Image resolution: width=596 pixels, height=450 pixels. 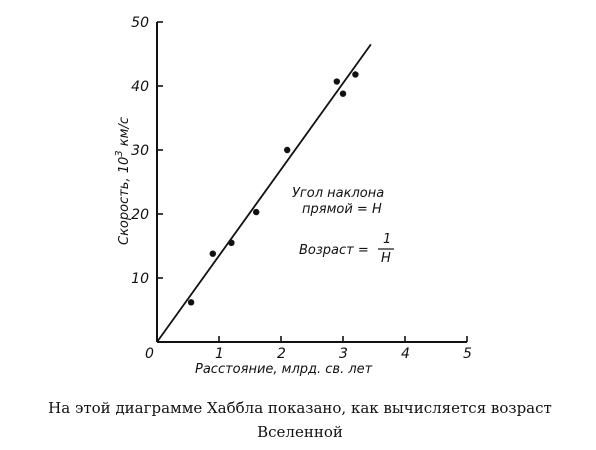 I want to click on y-tick-label: 30, so click(x=140, y=151).